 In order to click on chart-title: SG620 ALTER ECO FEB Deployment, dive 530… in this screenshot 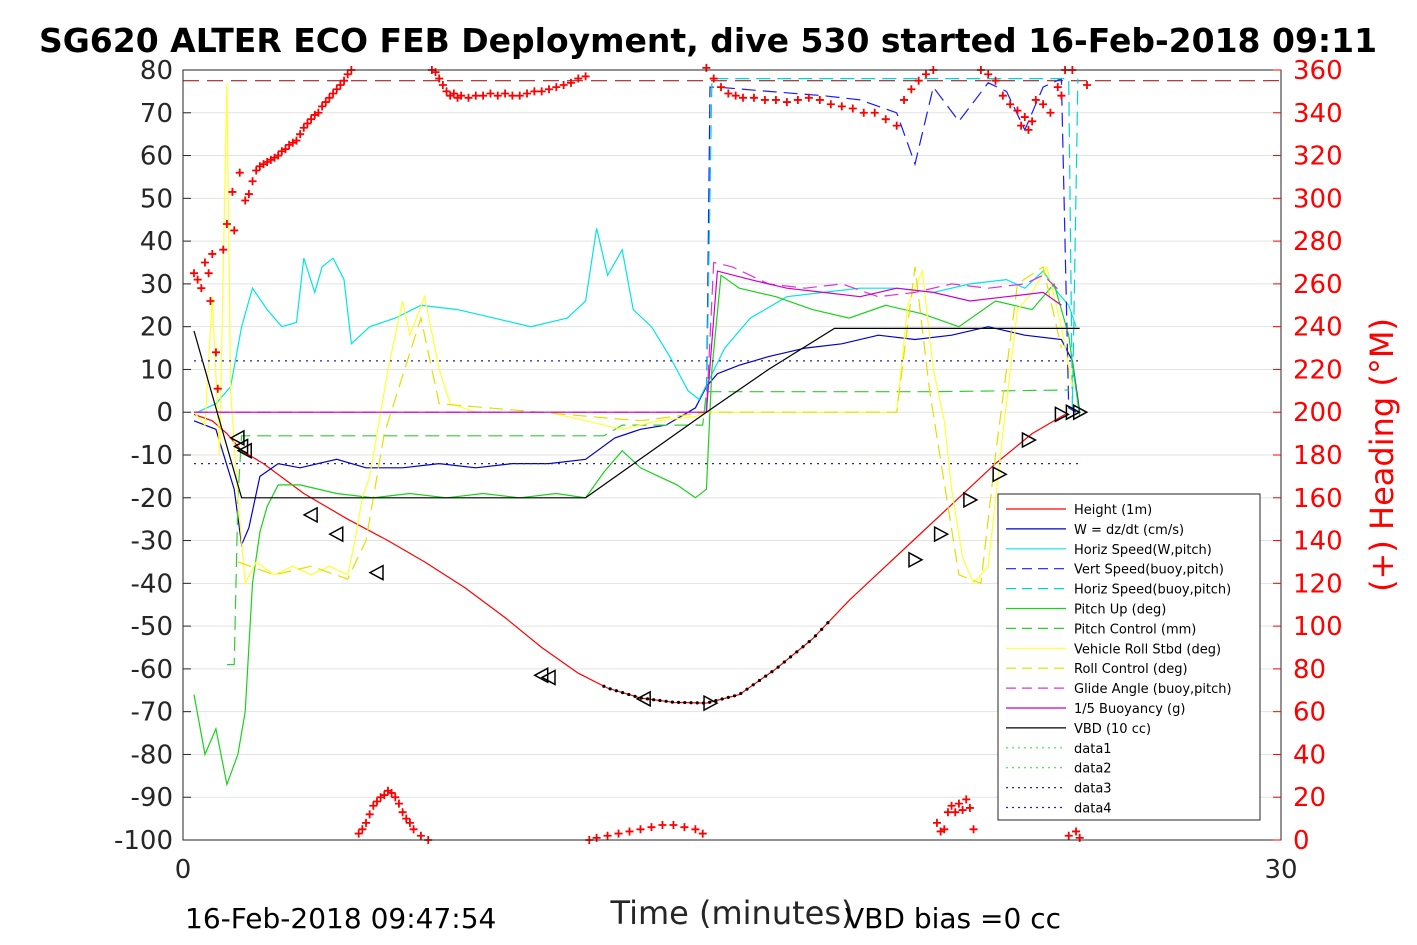, I will do `click(708, 40)`.